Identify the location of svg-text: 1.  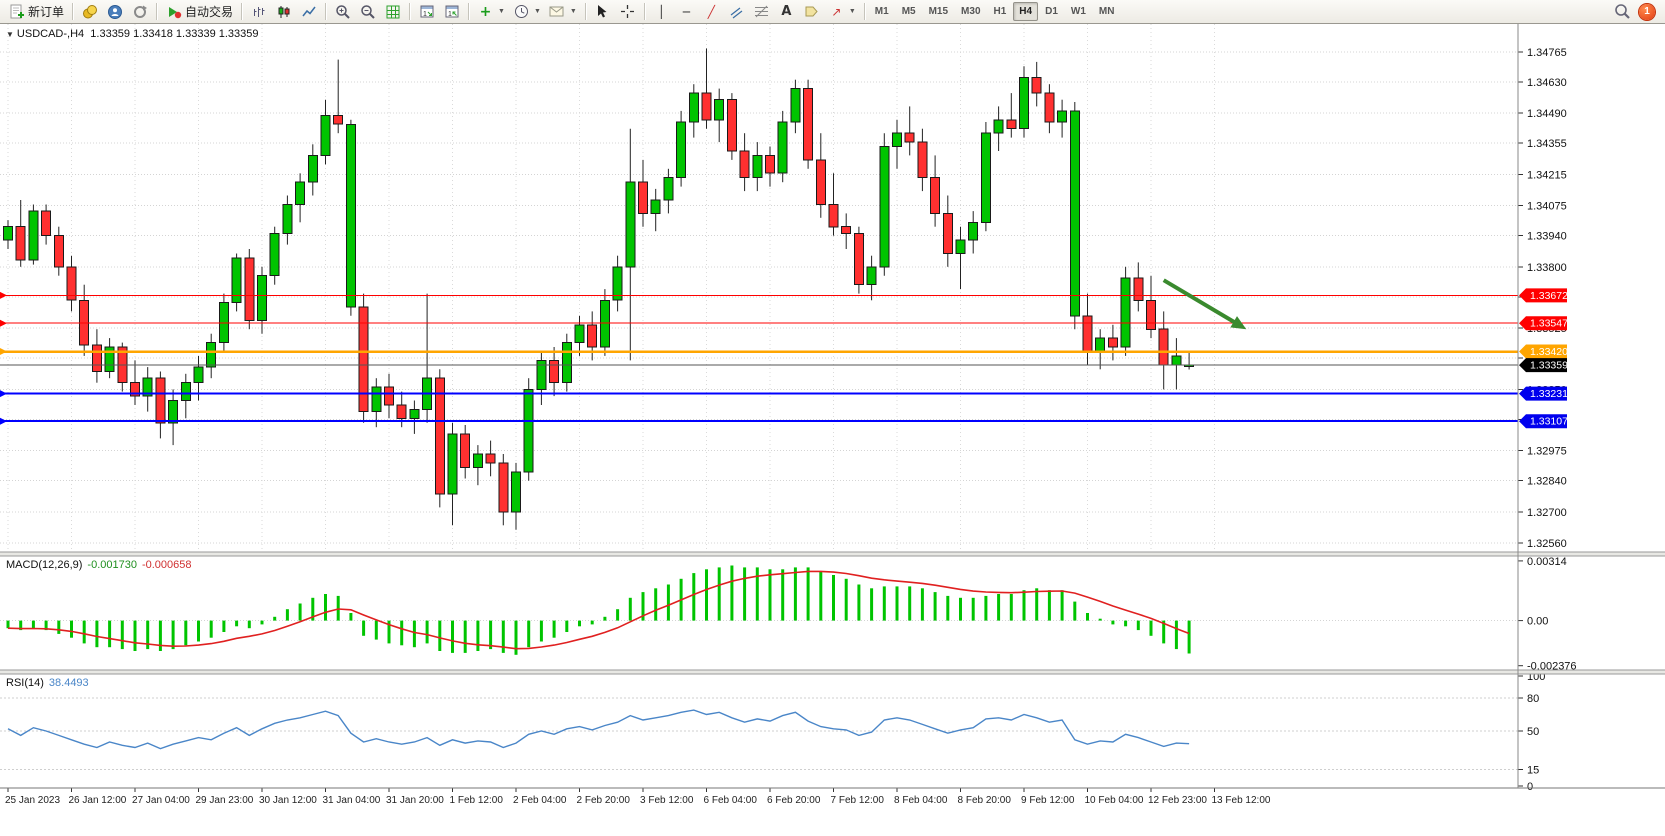
(425, 14).